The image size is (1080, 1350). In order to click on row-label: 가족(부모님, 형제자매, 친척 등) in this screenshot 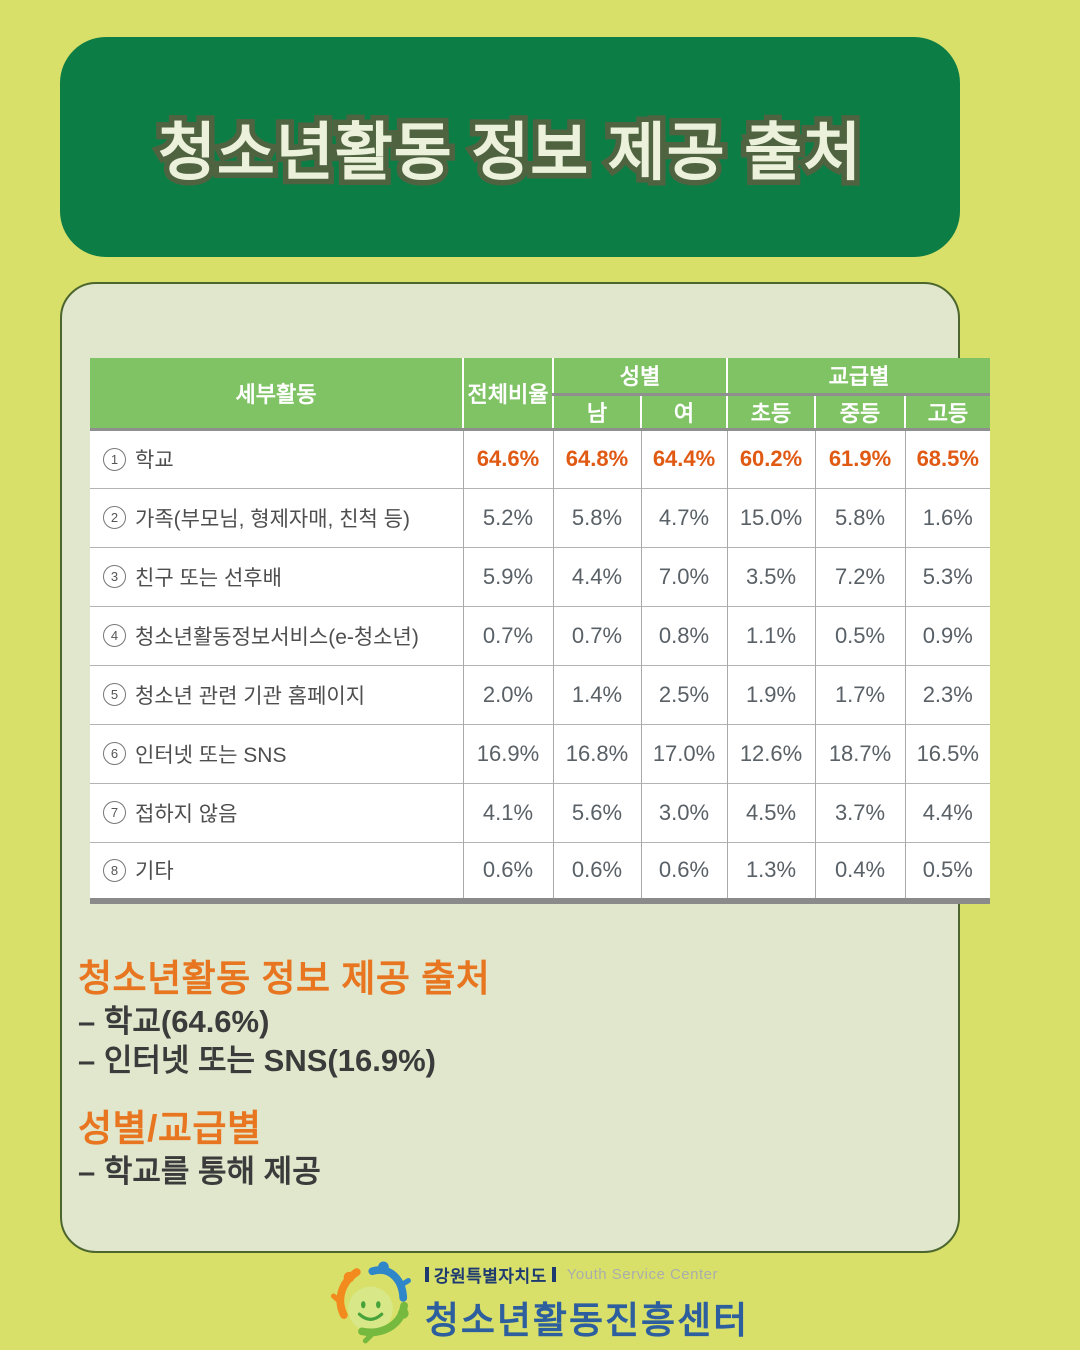, I will do `click(272, 519)`.